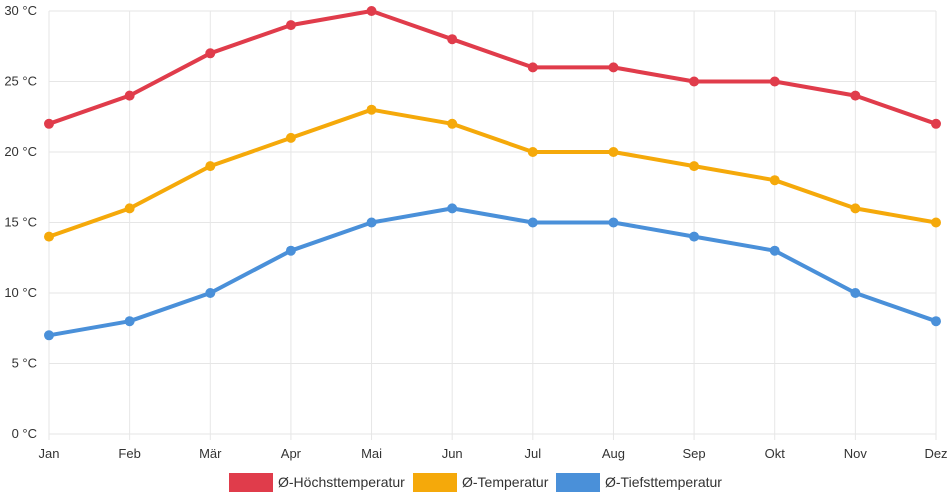 Image resolution: width=952 pixels, height=500 pixels. I want to click on x-tick-label: Okt, so click(775, 453).